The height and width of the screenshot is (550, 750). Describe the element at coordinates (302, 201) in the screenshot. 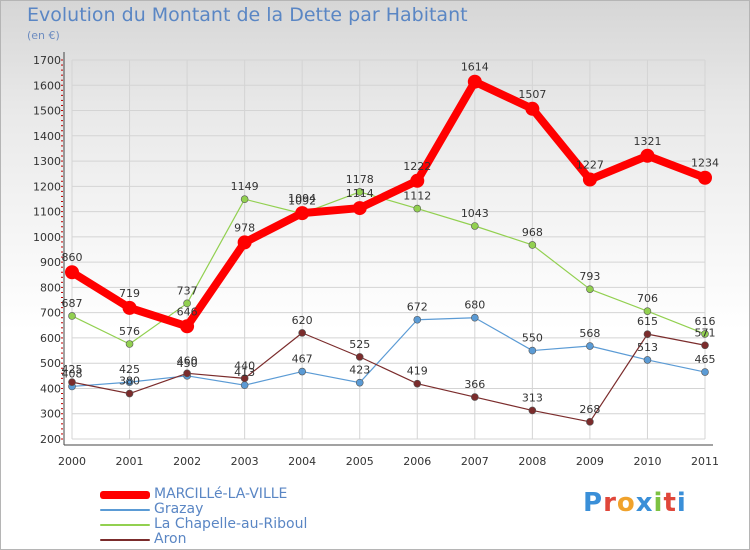

I see `data-label: 1092` at that location.